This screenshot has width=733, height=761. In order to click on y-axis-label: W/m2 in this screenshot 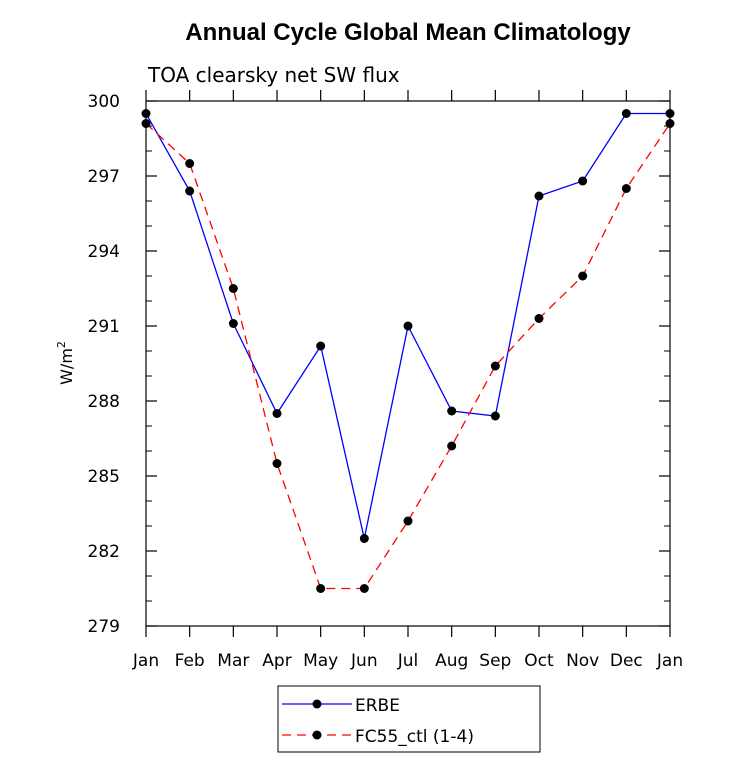, I will do `click(65, 363)`.